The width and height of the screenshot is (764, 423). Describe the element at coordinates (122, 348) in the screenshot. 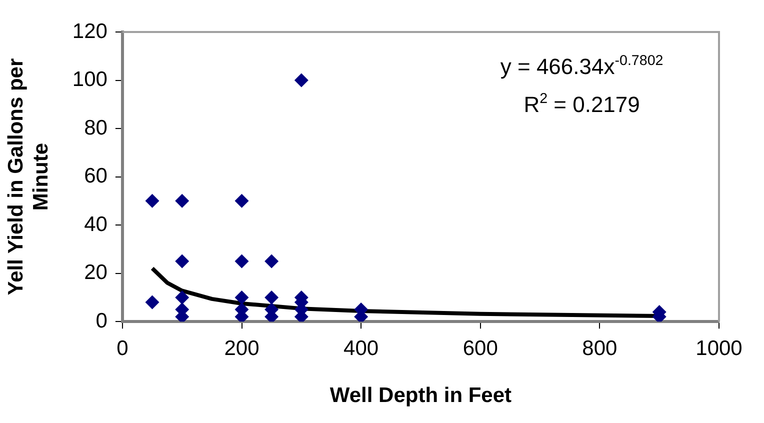

I see `x-tick-label: 0` at that location.